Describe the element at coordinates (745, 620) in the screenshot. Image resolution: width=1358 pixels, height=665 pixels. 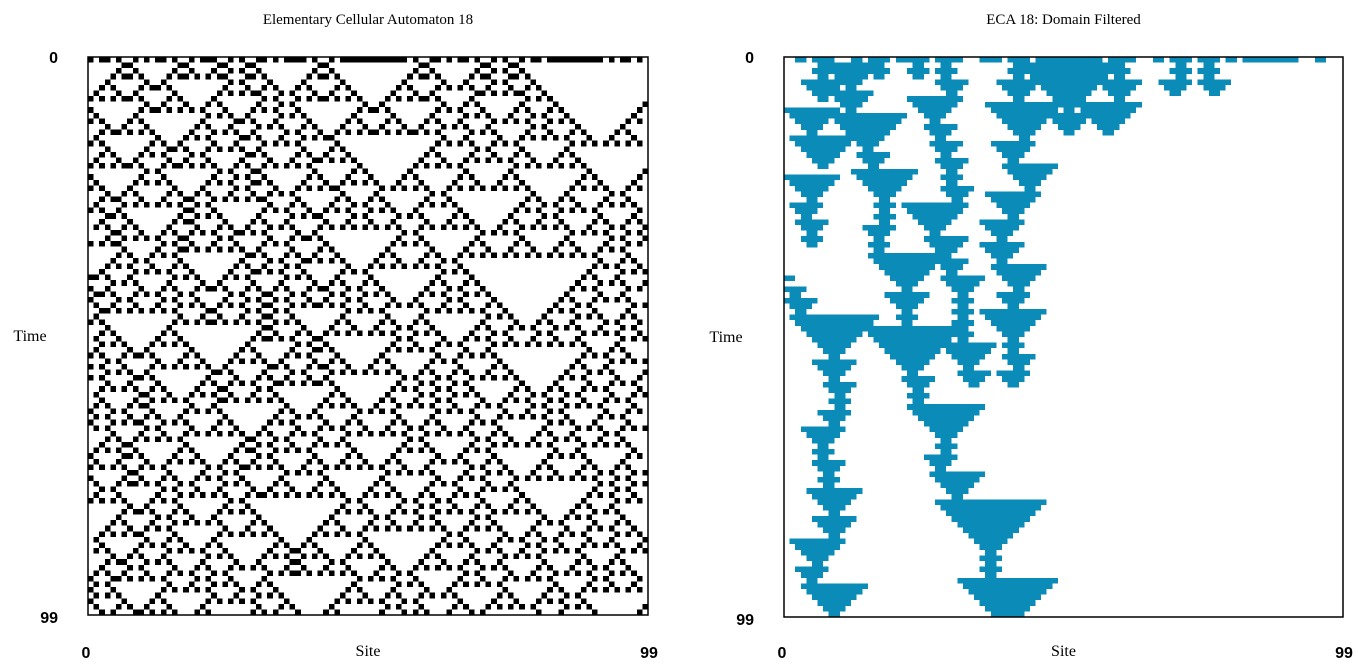
I see `y-tick-label: 99` at that location.